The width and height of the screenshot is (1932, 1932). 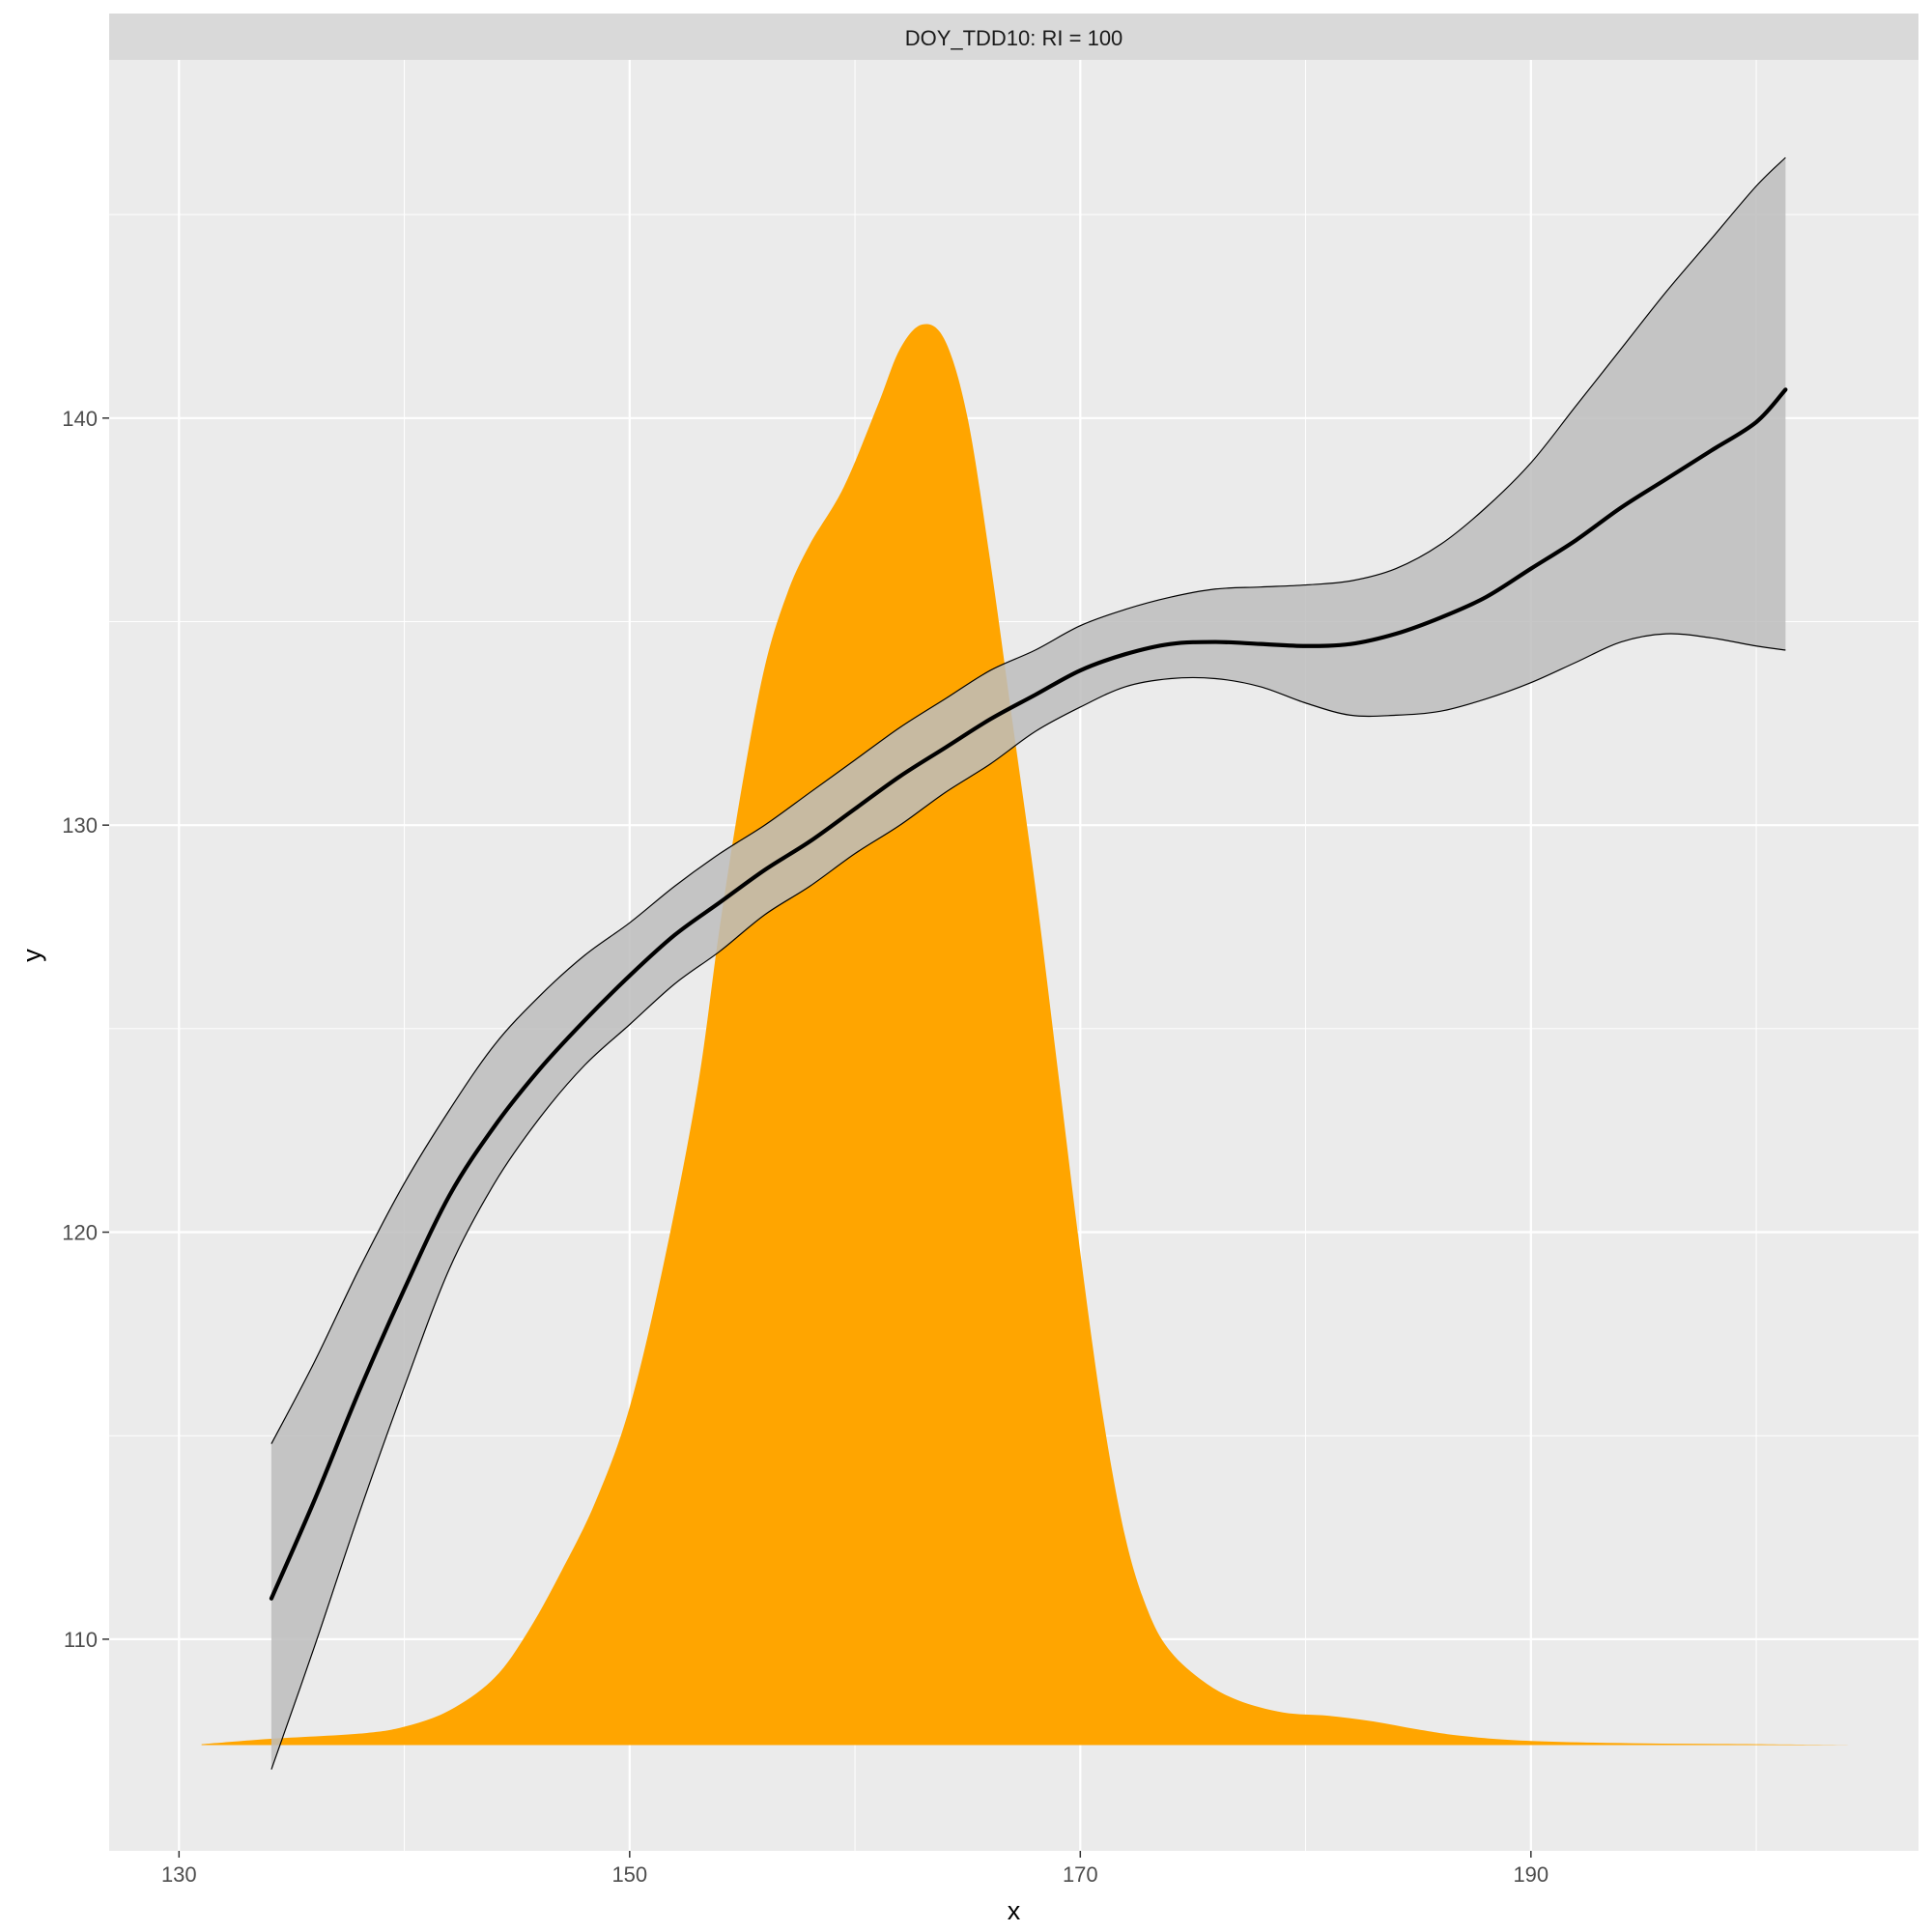 I want to click on facet-strip, so click(x=1013, y=37).